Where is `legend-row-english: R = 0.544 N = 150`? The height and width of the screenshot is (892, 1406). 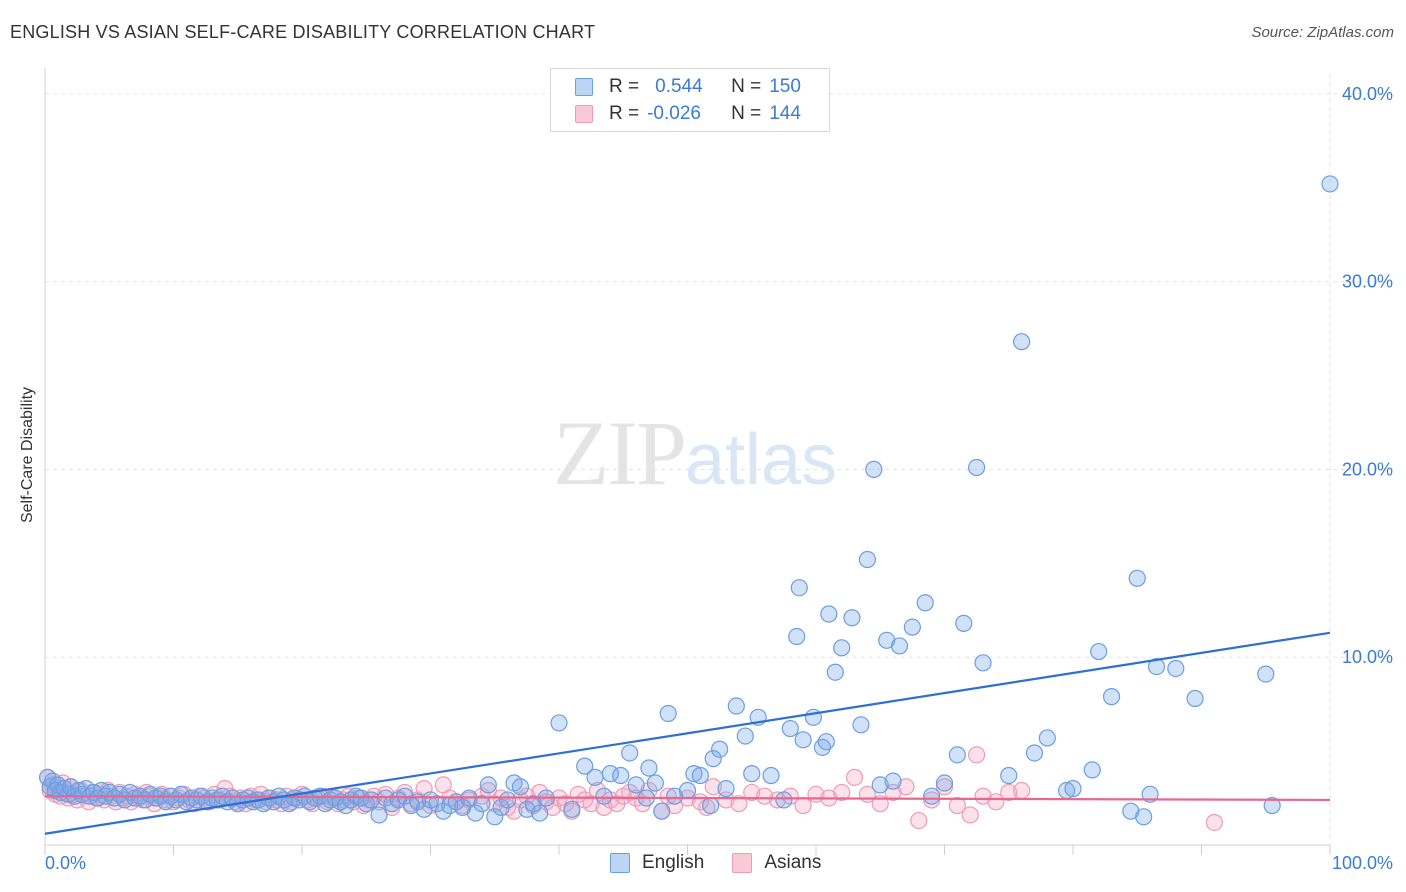
legend-row-english: R = 0.544 N = 150 is located at coordinates (688, 87).